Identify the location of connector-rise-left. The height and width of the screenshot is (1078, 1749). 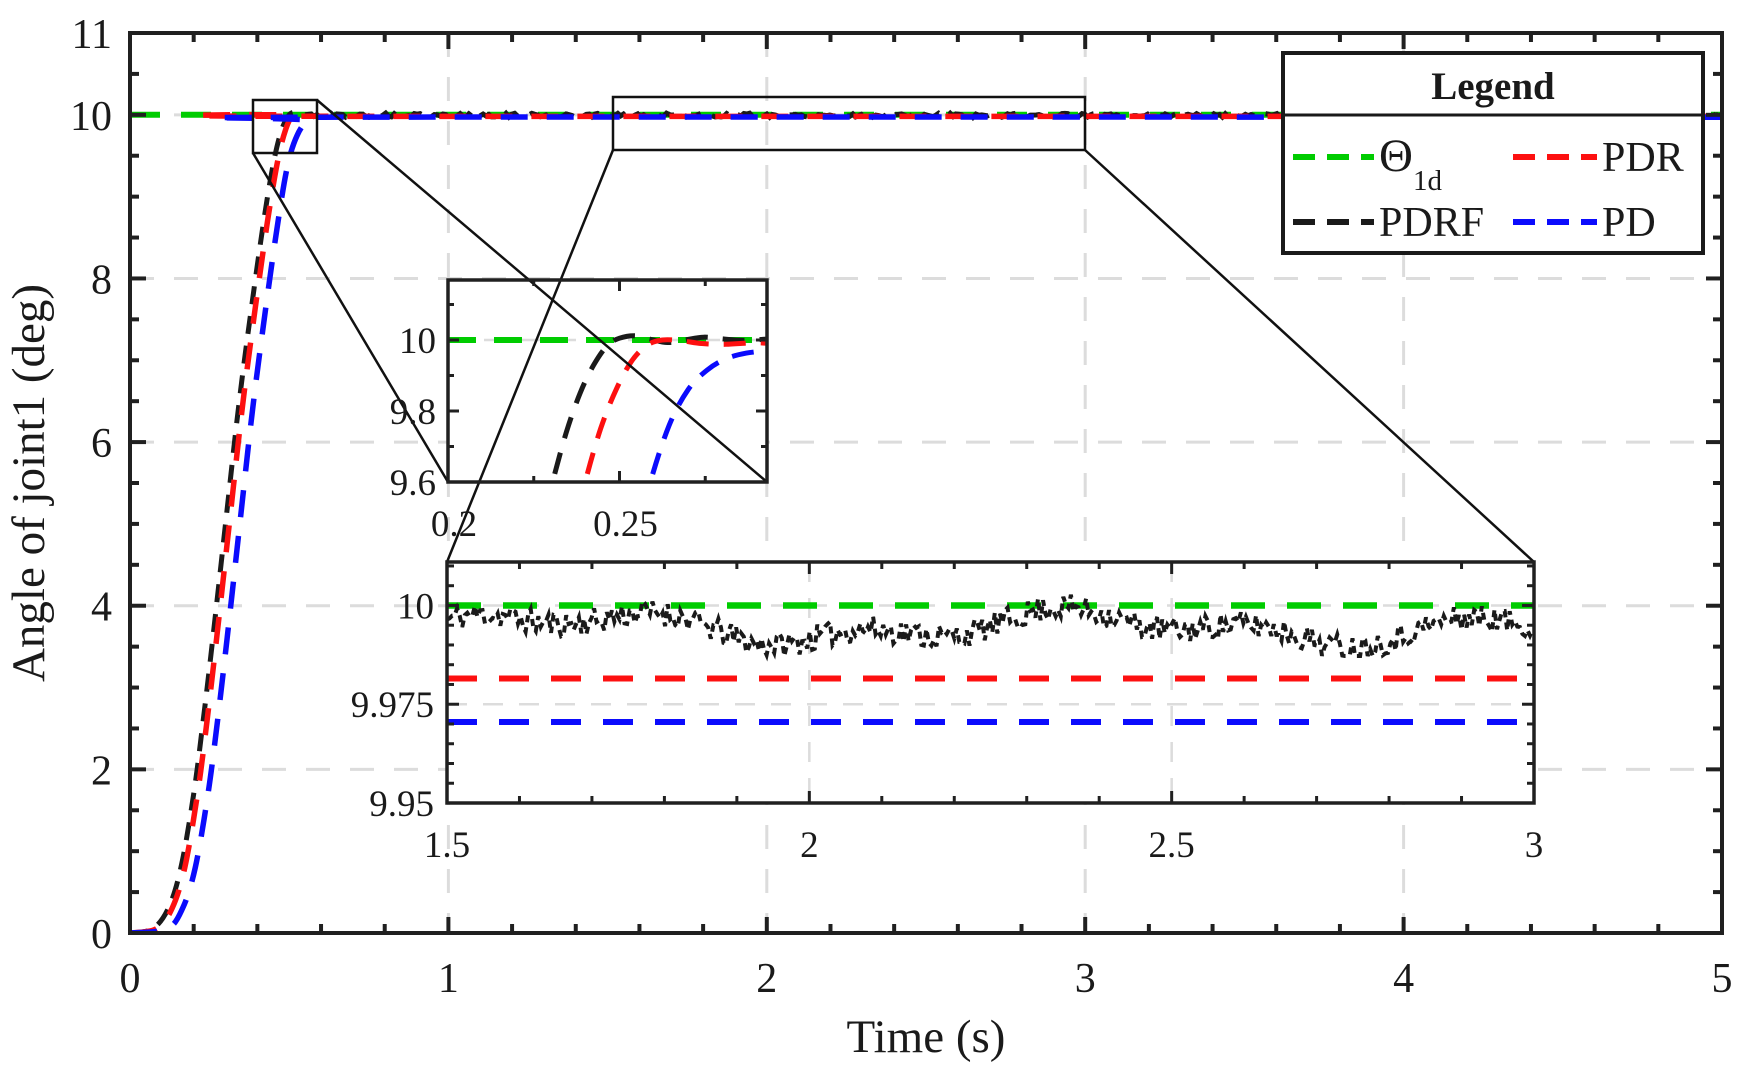
(350, 317).